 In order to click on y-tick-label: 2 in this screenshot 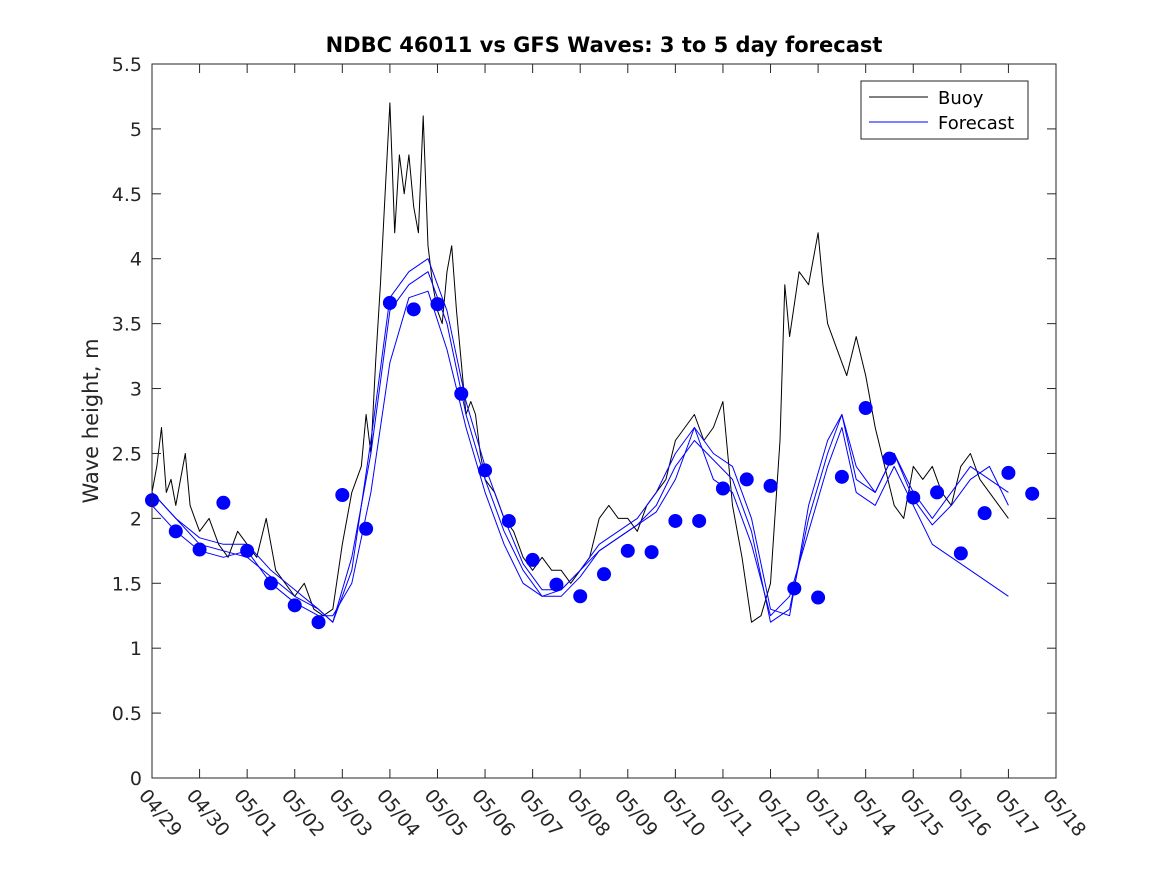, I will do `click(136, 519)`.